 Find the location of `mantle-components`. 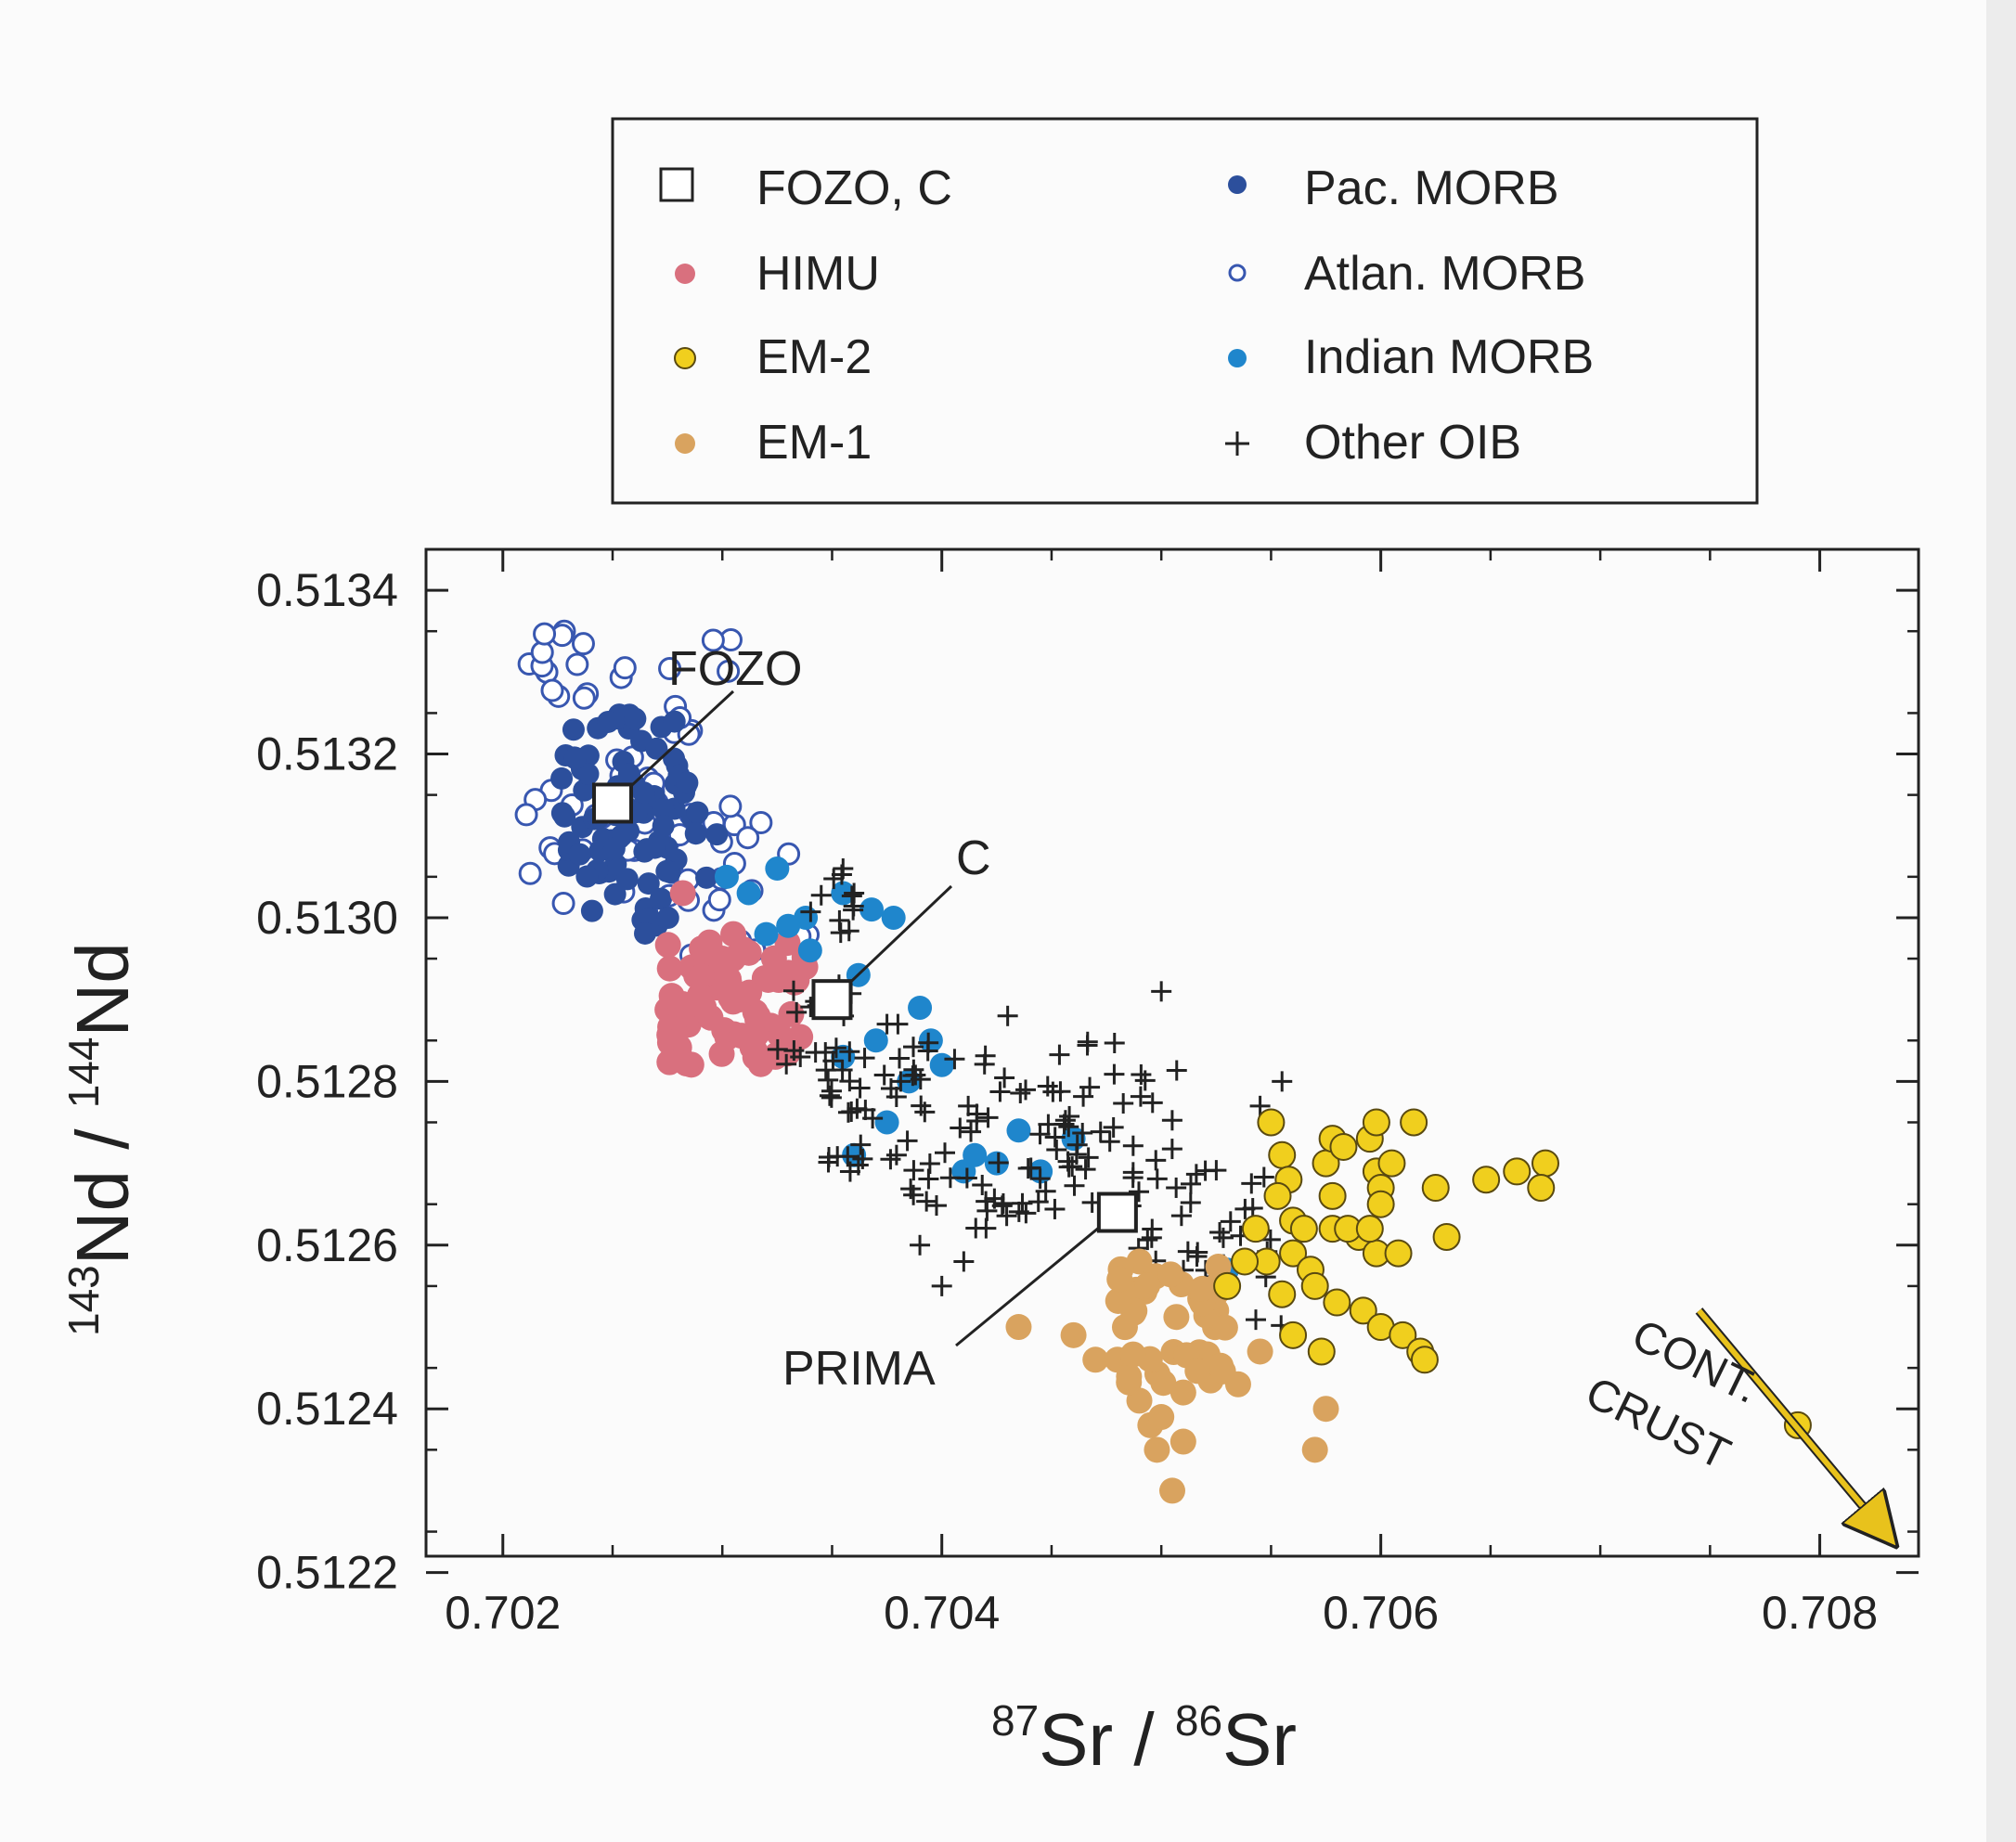

mantle-components is located at coordinates (865, 1018).